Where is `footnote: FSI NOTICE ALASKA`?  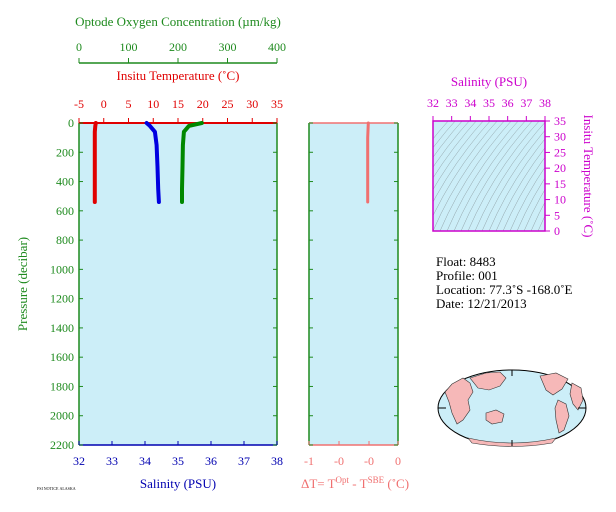 footnote: FSI NOTICE ALASKA is located at coordinates (56, 488).